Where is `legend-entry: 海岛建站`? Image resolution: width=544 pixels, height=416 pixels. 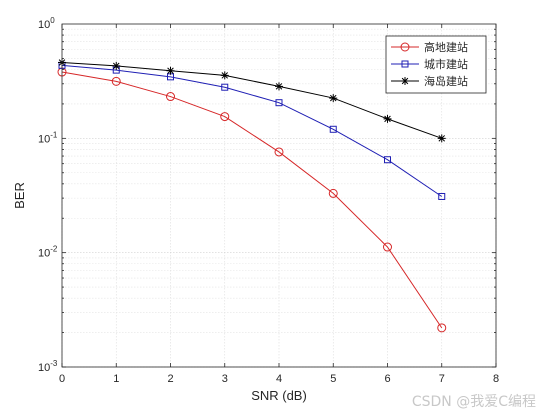 legend-entry: 海岛建站 is located at coordinates (429, 81).